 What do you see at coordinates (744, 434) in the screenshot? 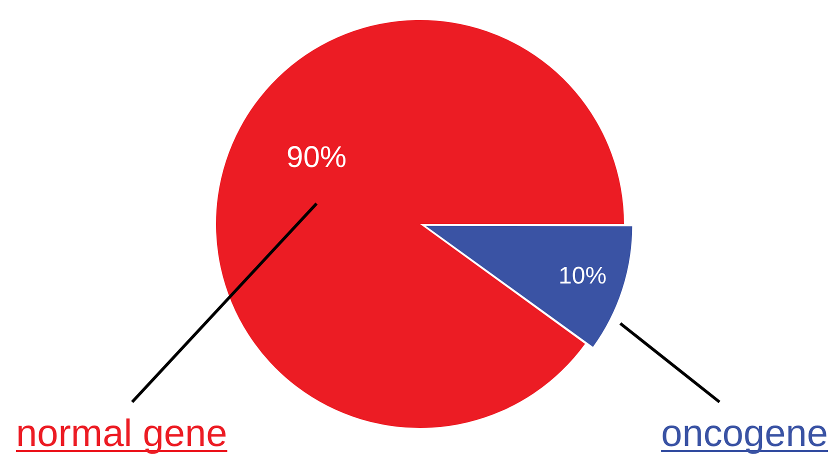
I see `slice-label: oncogene` at bounding box center [744, 434].